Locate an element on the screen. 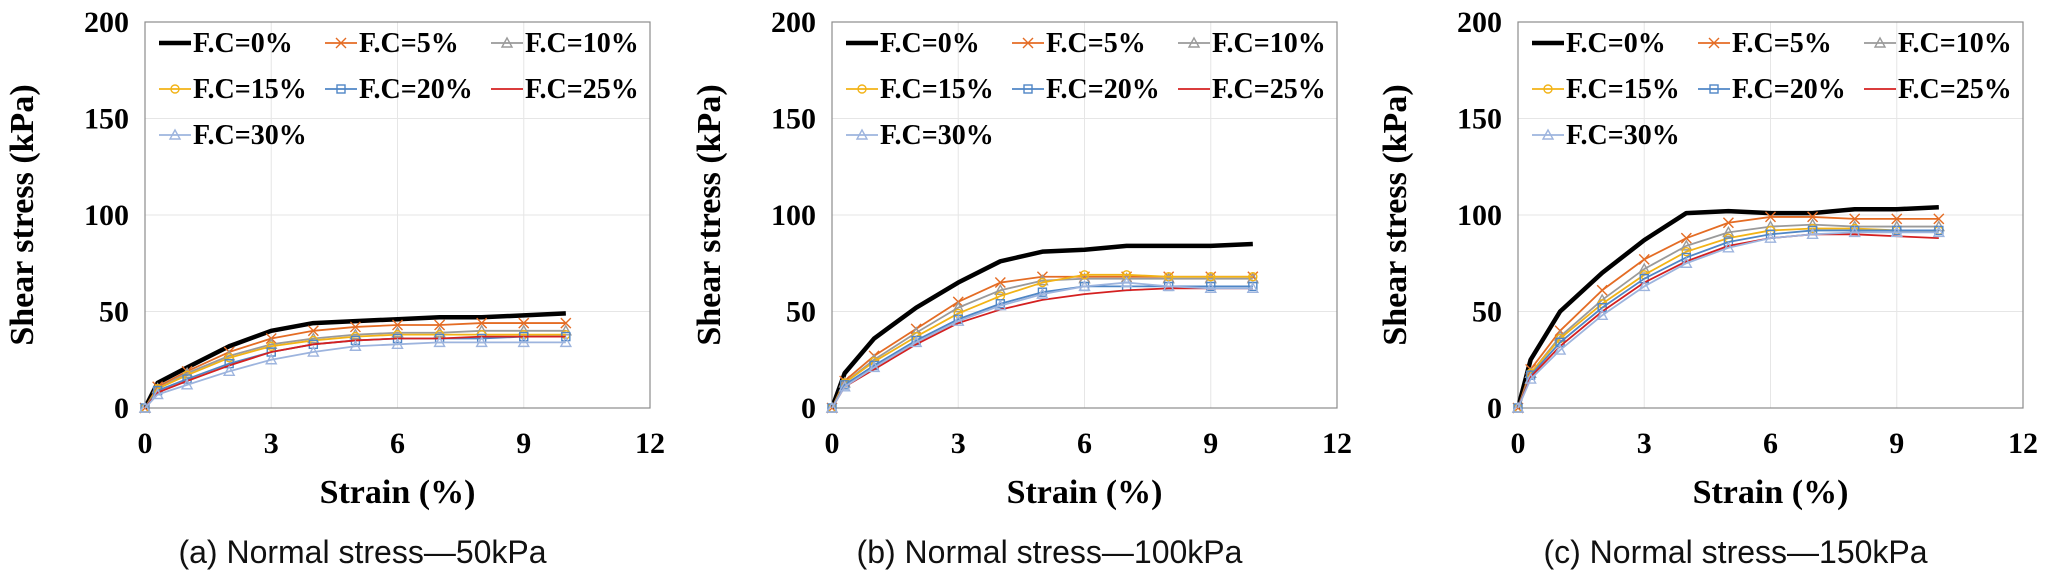 The image size is (2054, 583). panel-caption: (b) Normal stress—100kPa is located at coordinates (1050, 552).